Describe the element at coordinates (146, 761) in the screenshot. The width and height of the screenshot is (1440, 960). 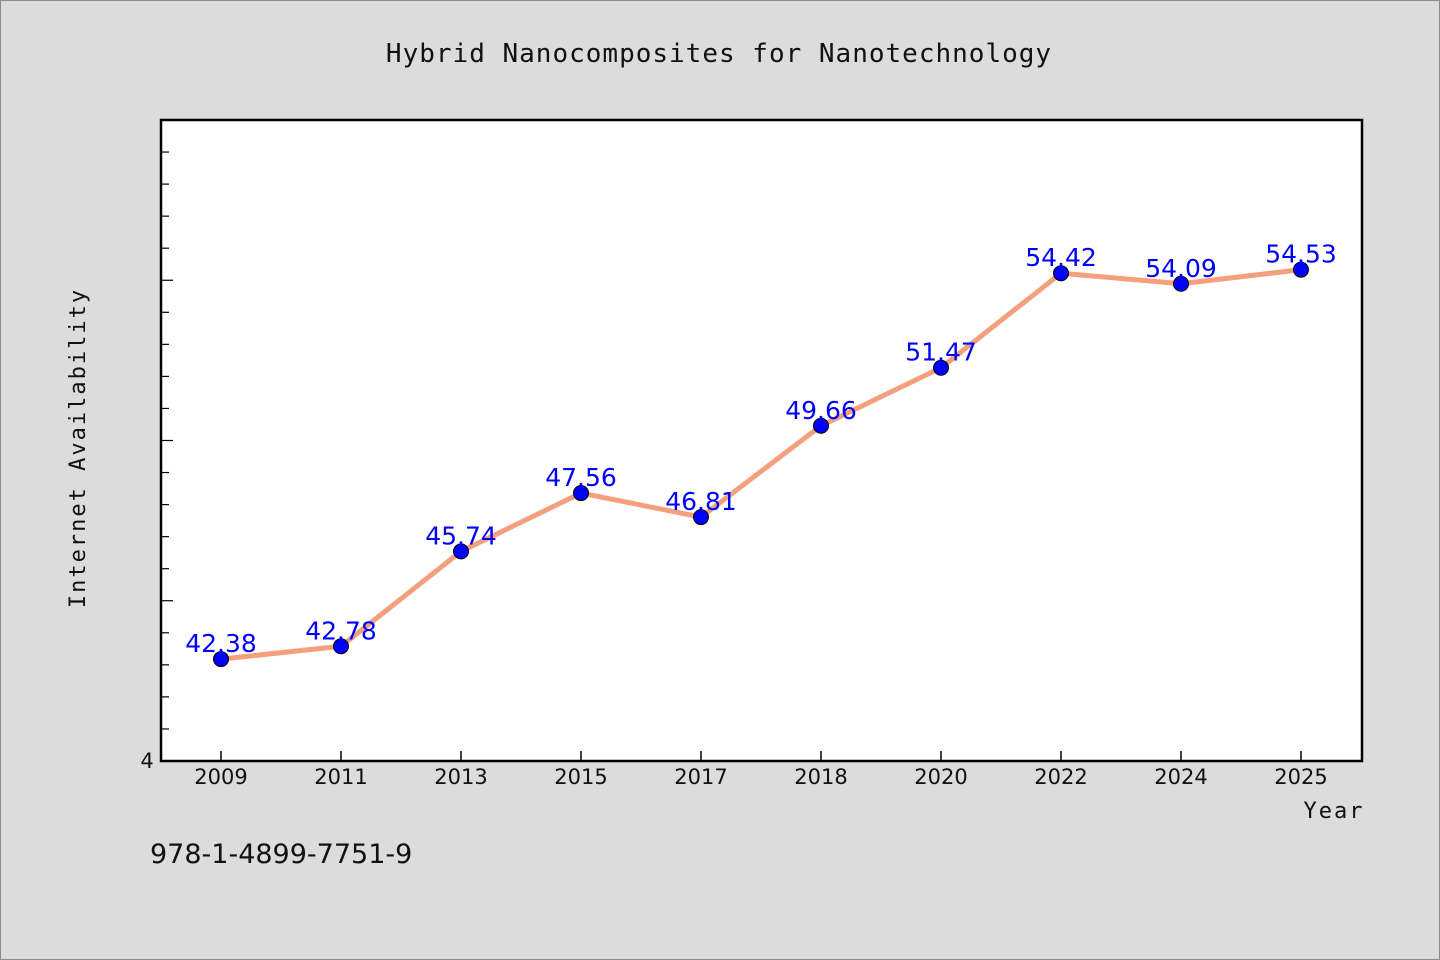
I see `y-tick-label: 4` at that location.